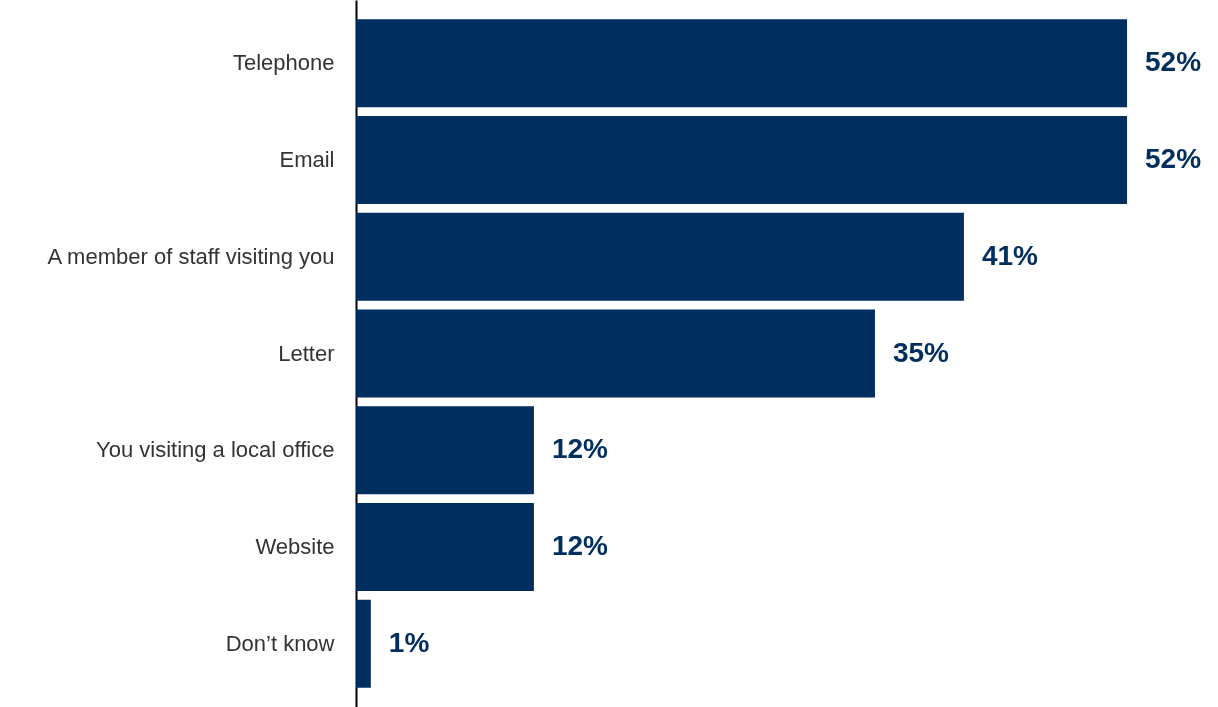  What do you see at coordinates (409, 642) in the screenshot?
I see `data-label: 1%` at bounding box center [409, 642].